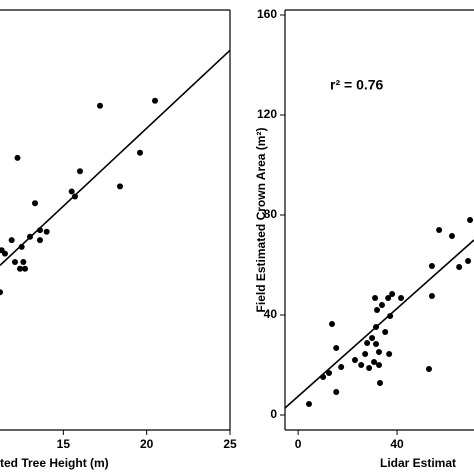 Image resolution: width=474 pixels, height=474 pixels. Describe the element at coordinates (147, 444) in the screenshot. I see `x-tick-label: 20` at that location.